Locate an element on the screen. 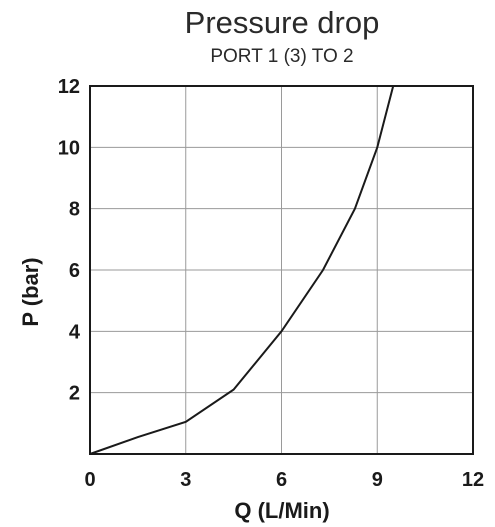 Image resolution: width=495 pixels, height=527 pixels. y-tick-labels: 2 4 6 8 10 12 is located at coordinates (69, 240).